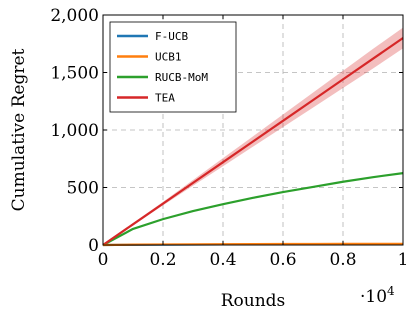  What do you see at coordinates (222, 260) in the screenshot?
I see `x-tick-label: 0.4` at bounding box center [222, 260].